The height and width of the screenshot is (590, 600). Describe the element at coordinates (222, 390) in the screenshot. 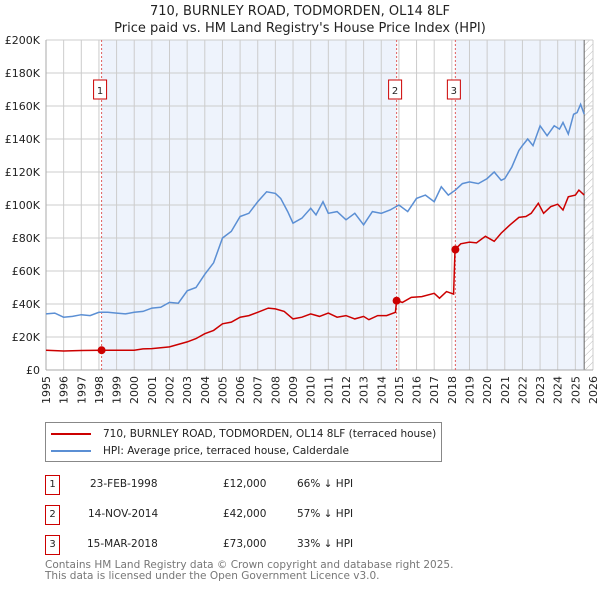

I see `x-tick-label: 2005` at that location.